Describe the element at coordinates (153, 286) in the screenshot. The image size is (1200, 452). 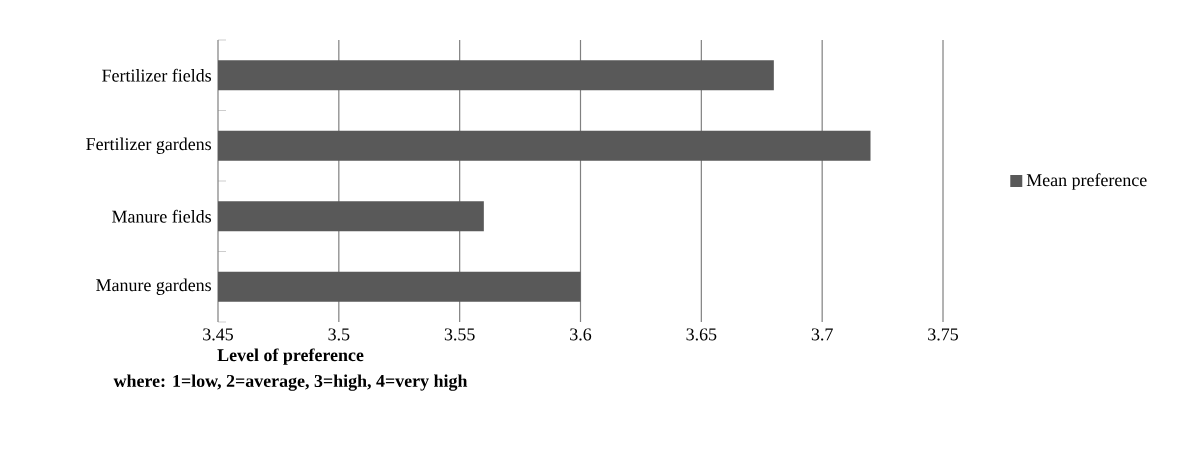
I see `y-tick-label: Manure gardens` at that location.